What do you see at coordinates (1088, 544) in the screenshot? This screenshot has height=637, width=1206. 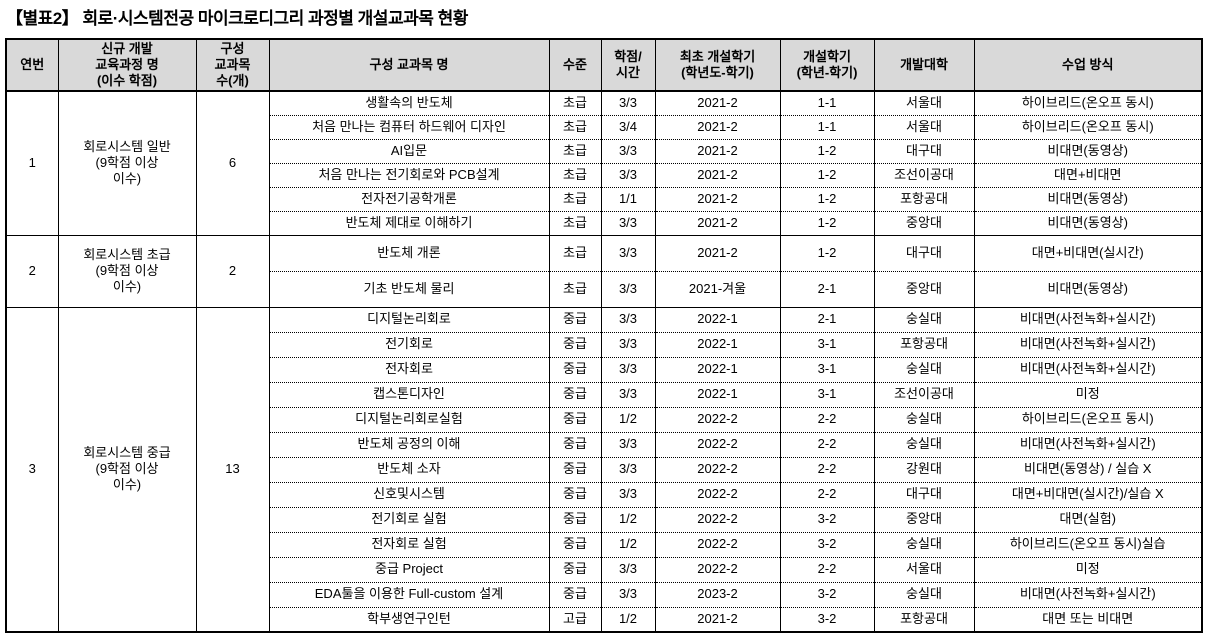 I see `cell-method: 하이브리드(온오프 동시)실습` at bounding box center [1088, 544].